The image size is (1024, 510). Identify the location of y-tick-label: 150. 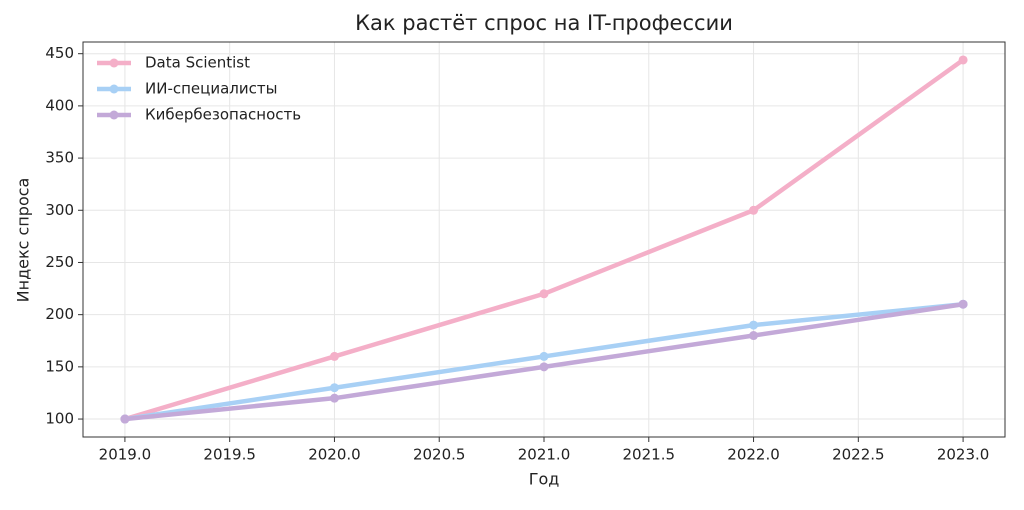
(59, 366).